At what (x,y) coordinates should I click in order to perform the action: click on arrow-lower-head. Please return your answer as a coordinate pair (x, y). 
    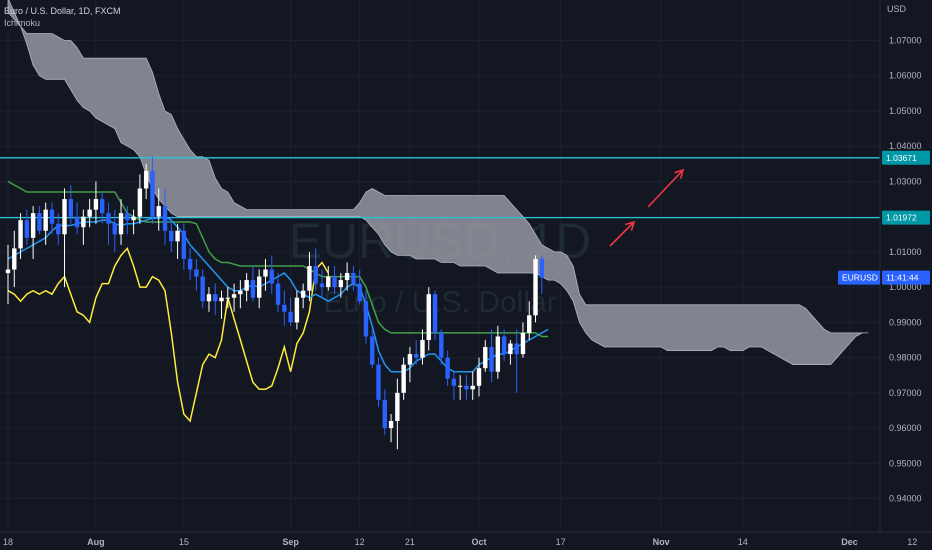
    Looking at the image, I should click on (630, 225).